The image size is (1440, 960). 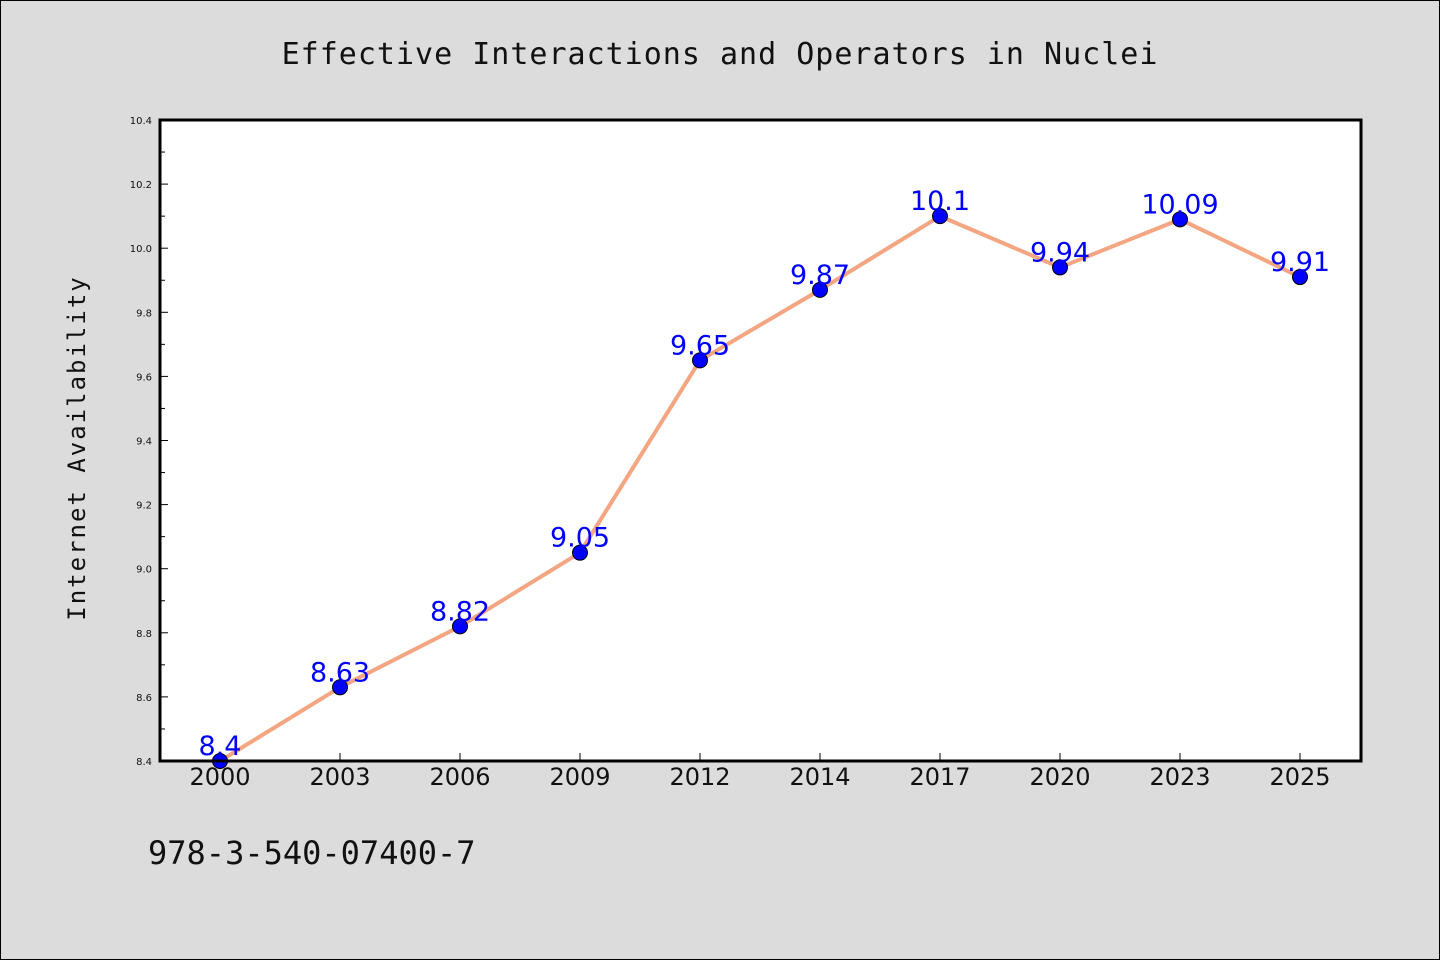 What do you see at coordinates (699, 777) in the screenshot?
I see `x-tick-label: 2012` at bounding box center [699, 777].